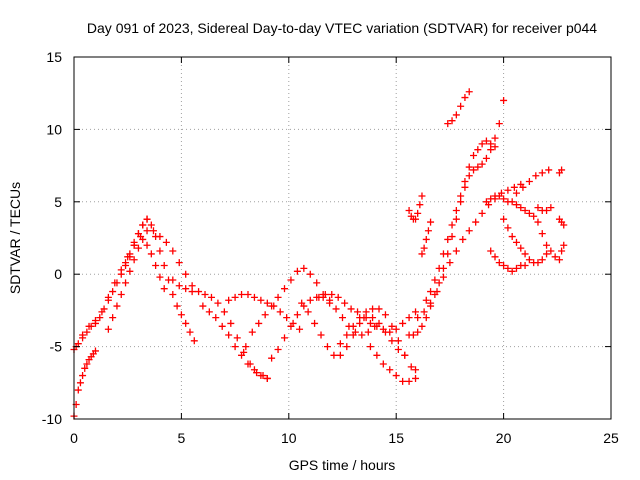  What do you see at coordinates (289, 438) in the screenshot?
I see `x-tick-label: 10` at bounding box center [289, 438].